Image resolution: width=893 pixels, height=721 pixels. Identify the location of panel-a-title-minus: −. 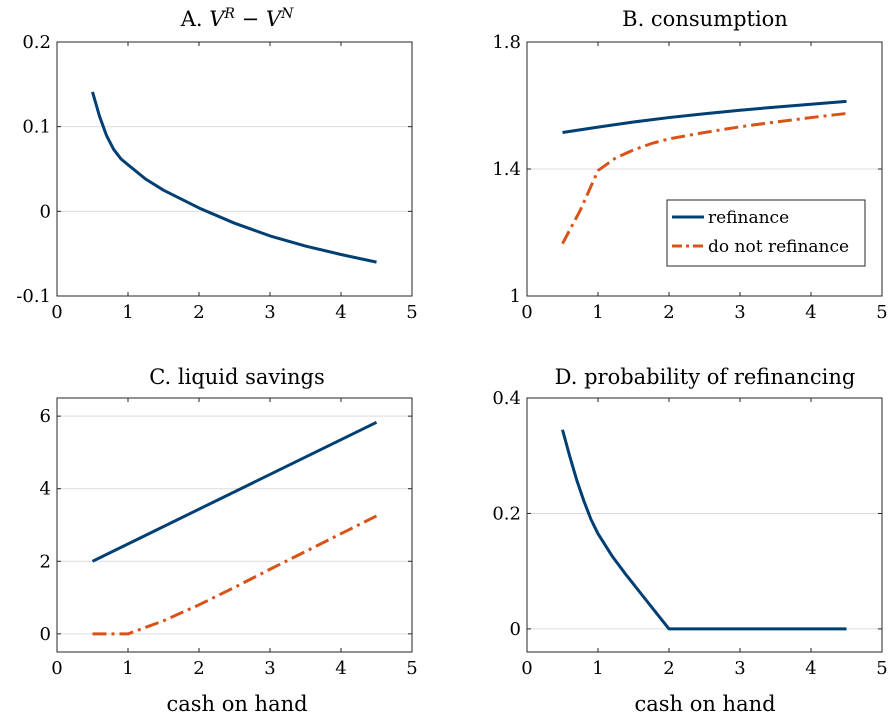
(250, 19).